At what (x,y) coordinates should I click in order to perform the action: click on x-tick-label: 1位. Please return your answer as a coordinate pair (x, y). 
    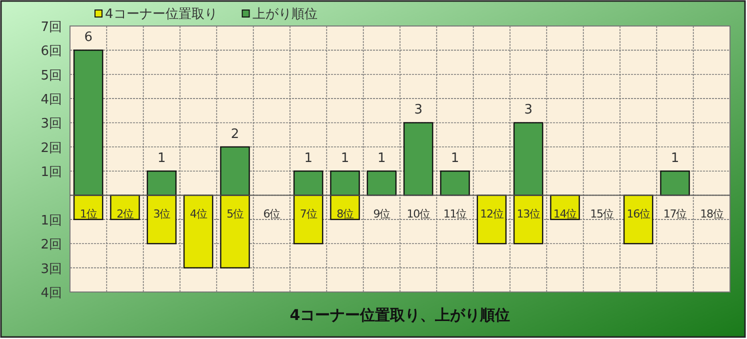
    Looking at the image, I should click on (89, 213).